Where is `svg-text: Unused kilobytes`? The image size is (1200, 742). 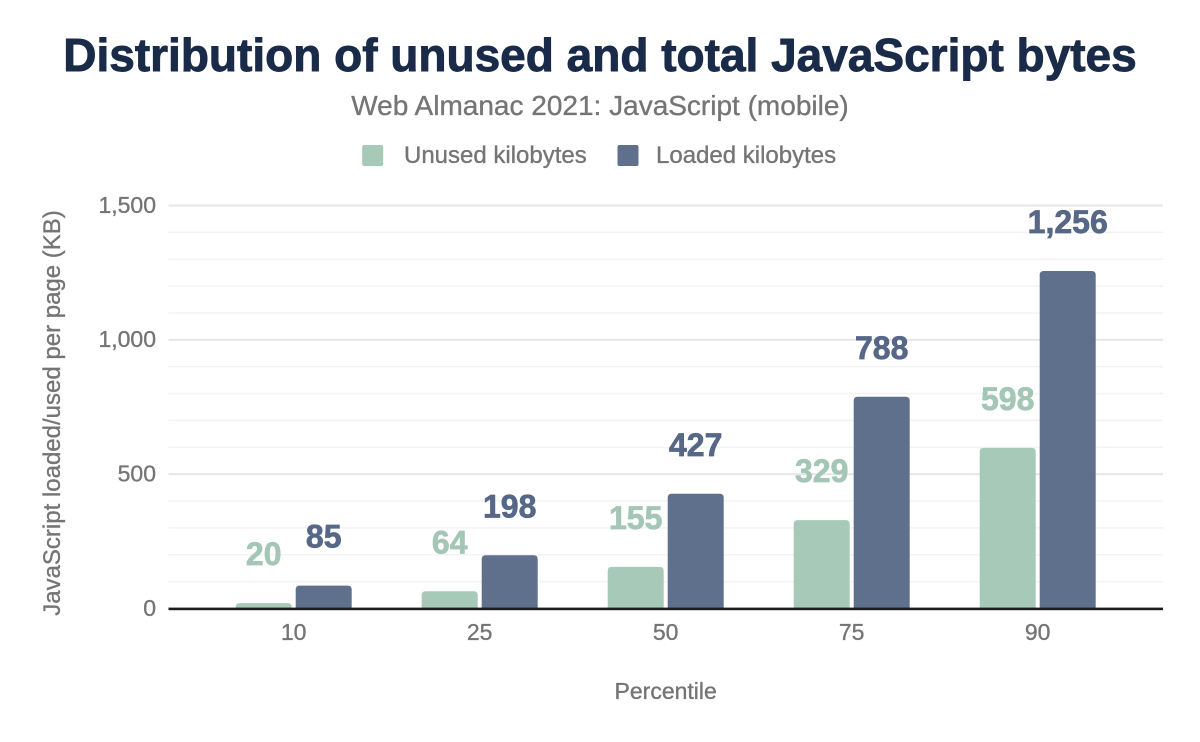 svg-text: Unused kilobytes is located at coordinates (495, 155).